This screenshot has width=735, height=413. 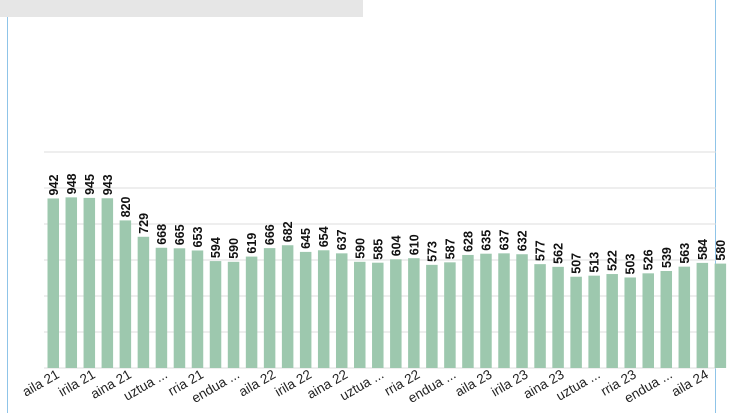 What do you see at coordinates (198, 237) in the screenshot?
I see `data-label: 653` at bounding box center [198, 237].